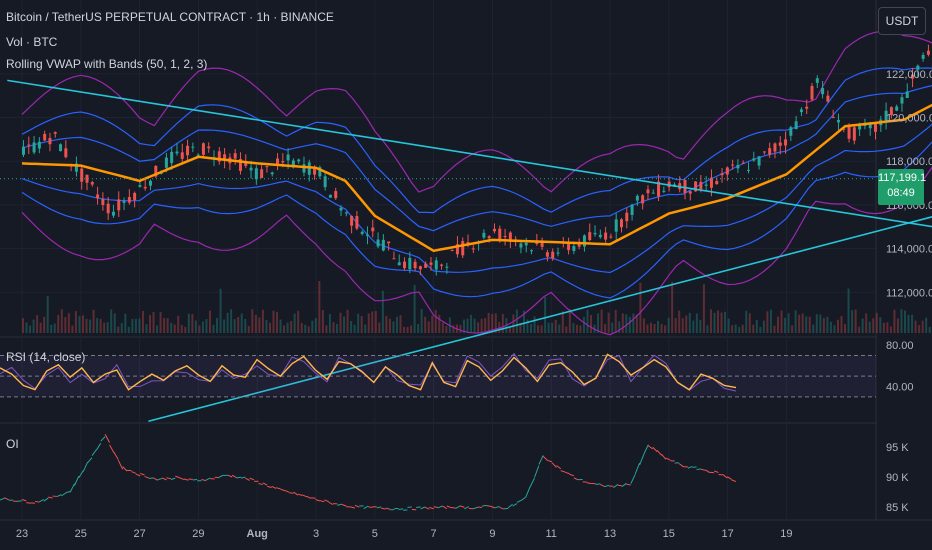  What do you see at coordinates (46, 357) in the screenshot?
I see `rsi-indicator-label: RSI (14, close)` at bounding box center [46, 357].